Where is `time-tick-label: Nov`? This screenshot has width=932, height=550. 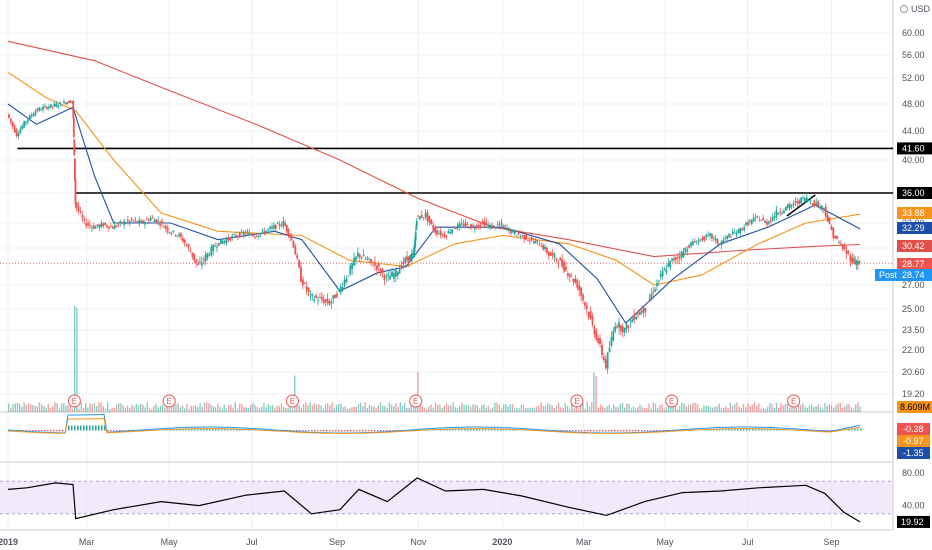 time-tick-label: Nov is located at coordinates (418, 542).